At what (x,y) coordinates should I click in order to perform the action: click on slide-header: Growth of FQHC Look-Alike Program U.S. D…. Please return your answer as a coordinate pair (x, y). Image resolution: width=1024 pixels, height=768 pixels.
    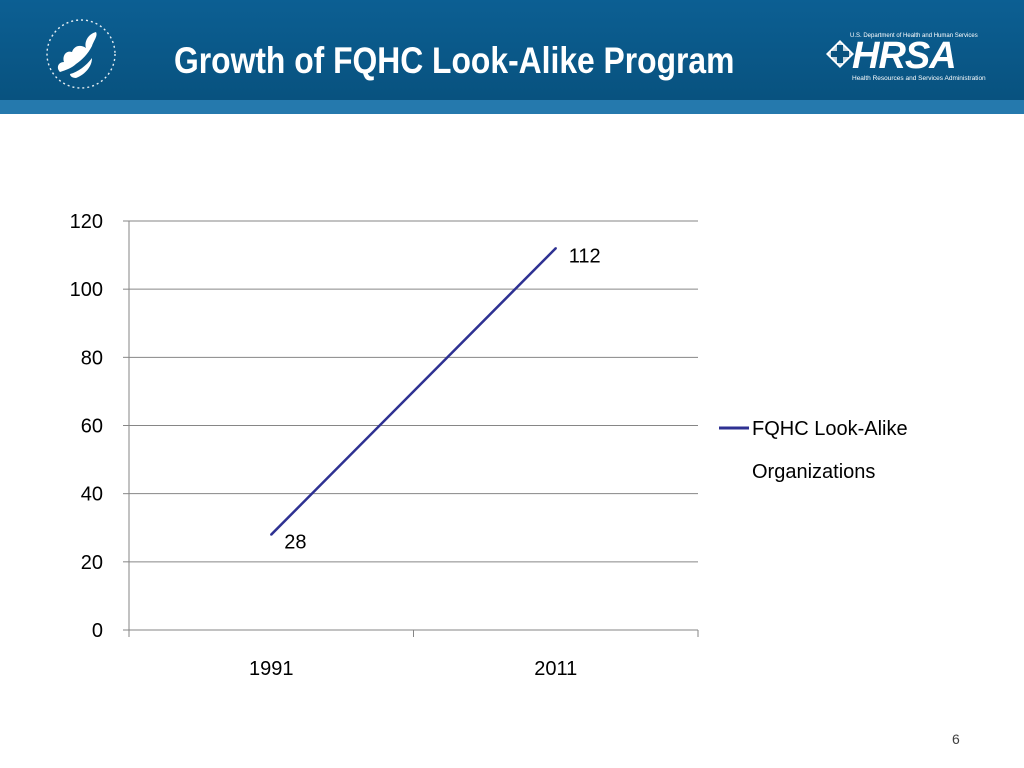
    Looking at the image, I should click on (512, 57).